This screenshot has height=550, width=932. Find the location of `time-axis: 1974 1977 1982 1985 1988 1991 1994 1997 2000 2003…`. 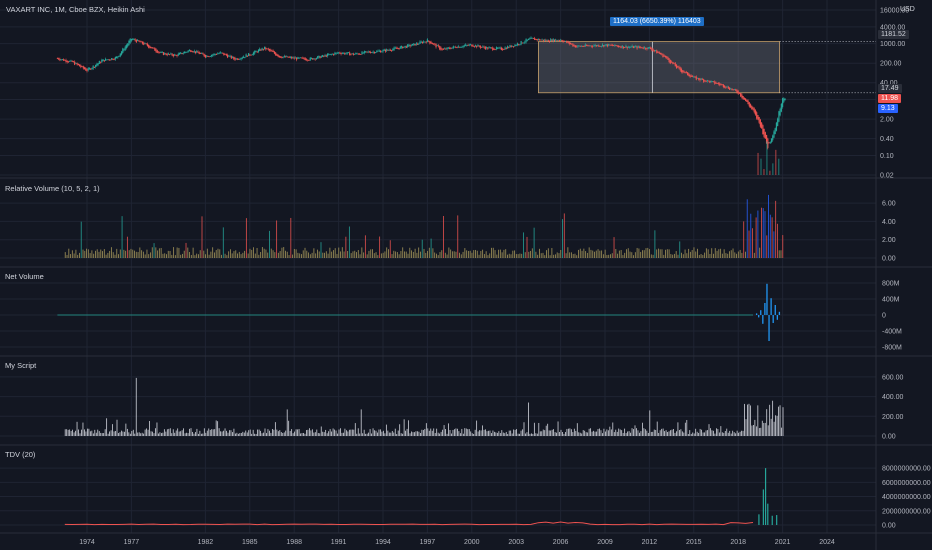

time-axis: 1974 1977 1982 1985 1988 1991 1994 1997 2000 2003… is located at coordinates (457, 542).